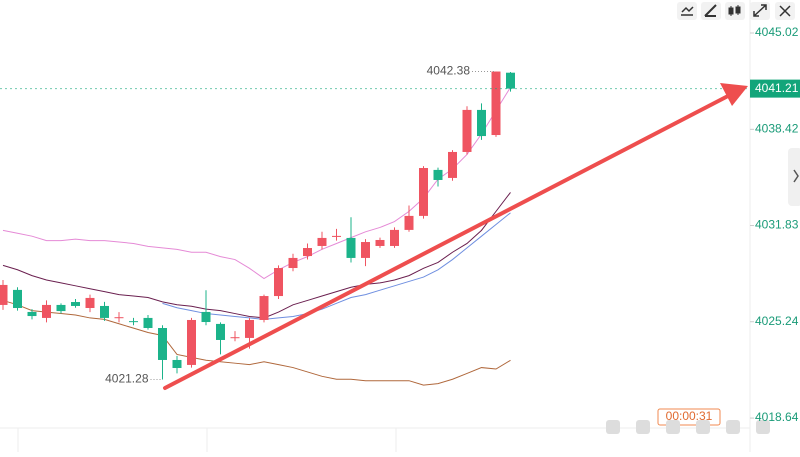 Image resolution: width=800 pixels, height=457 pixels. I want to click on y-tick-label: 4018.64, so click(777, 417).